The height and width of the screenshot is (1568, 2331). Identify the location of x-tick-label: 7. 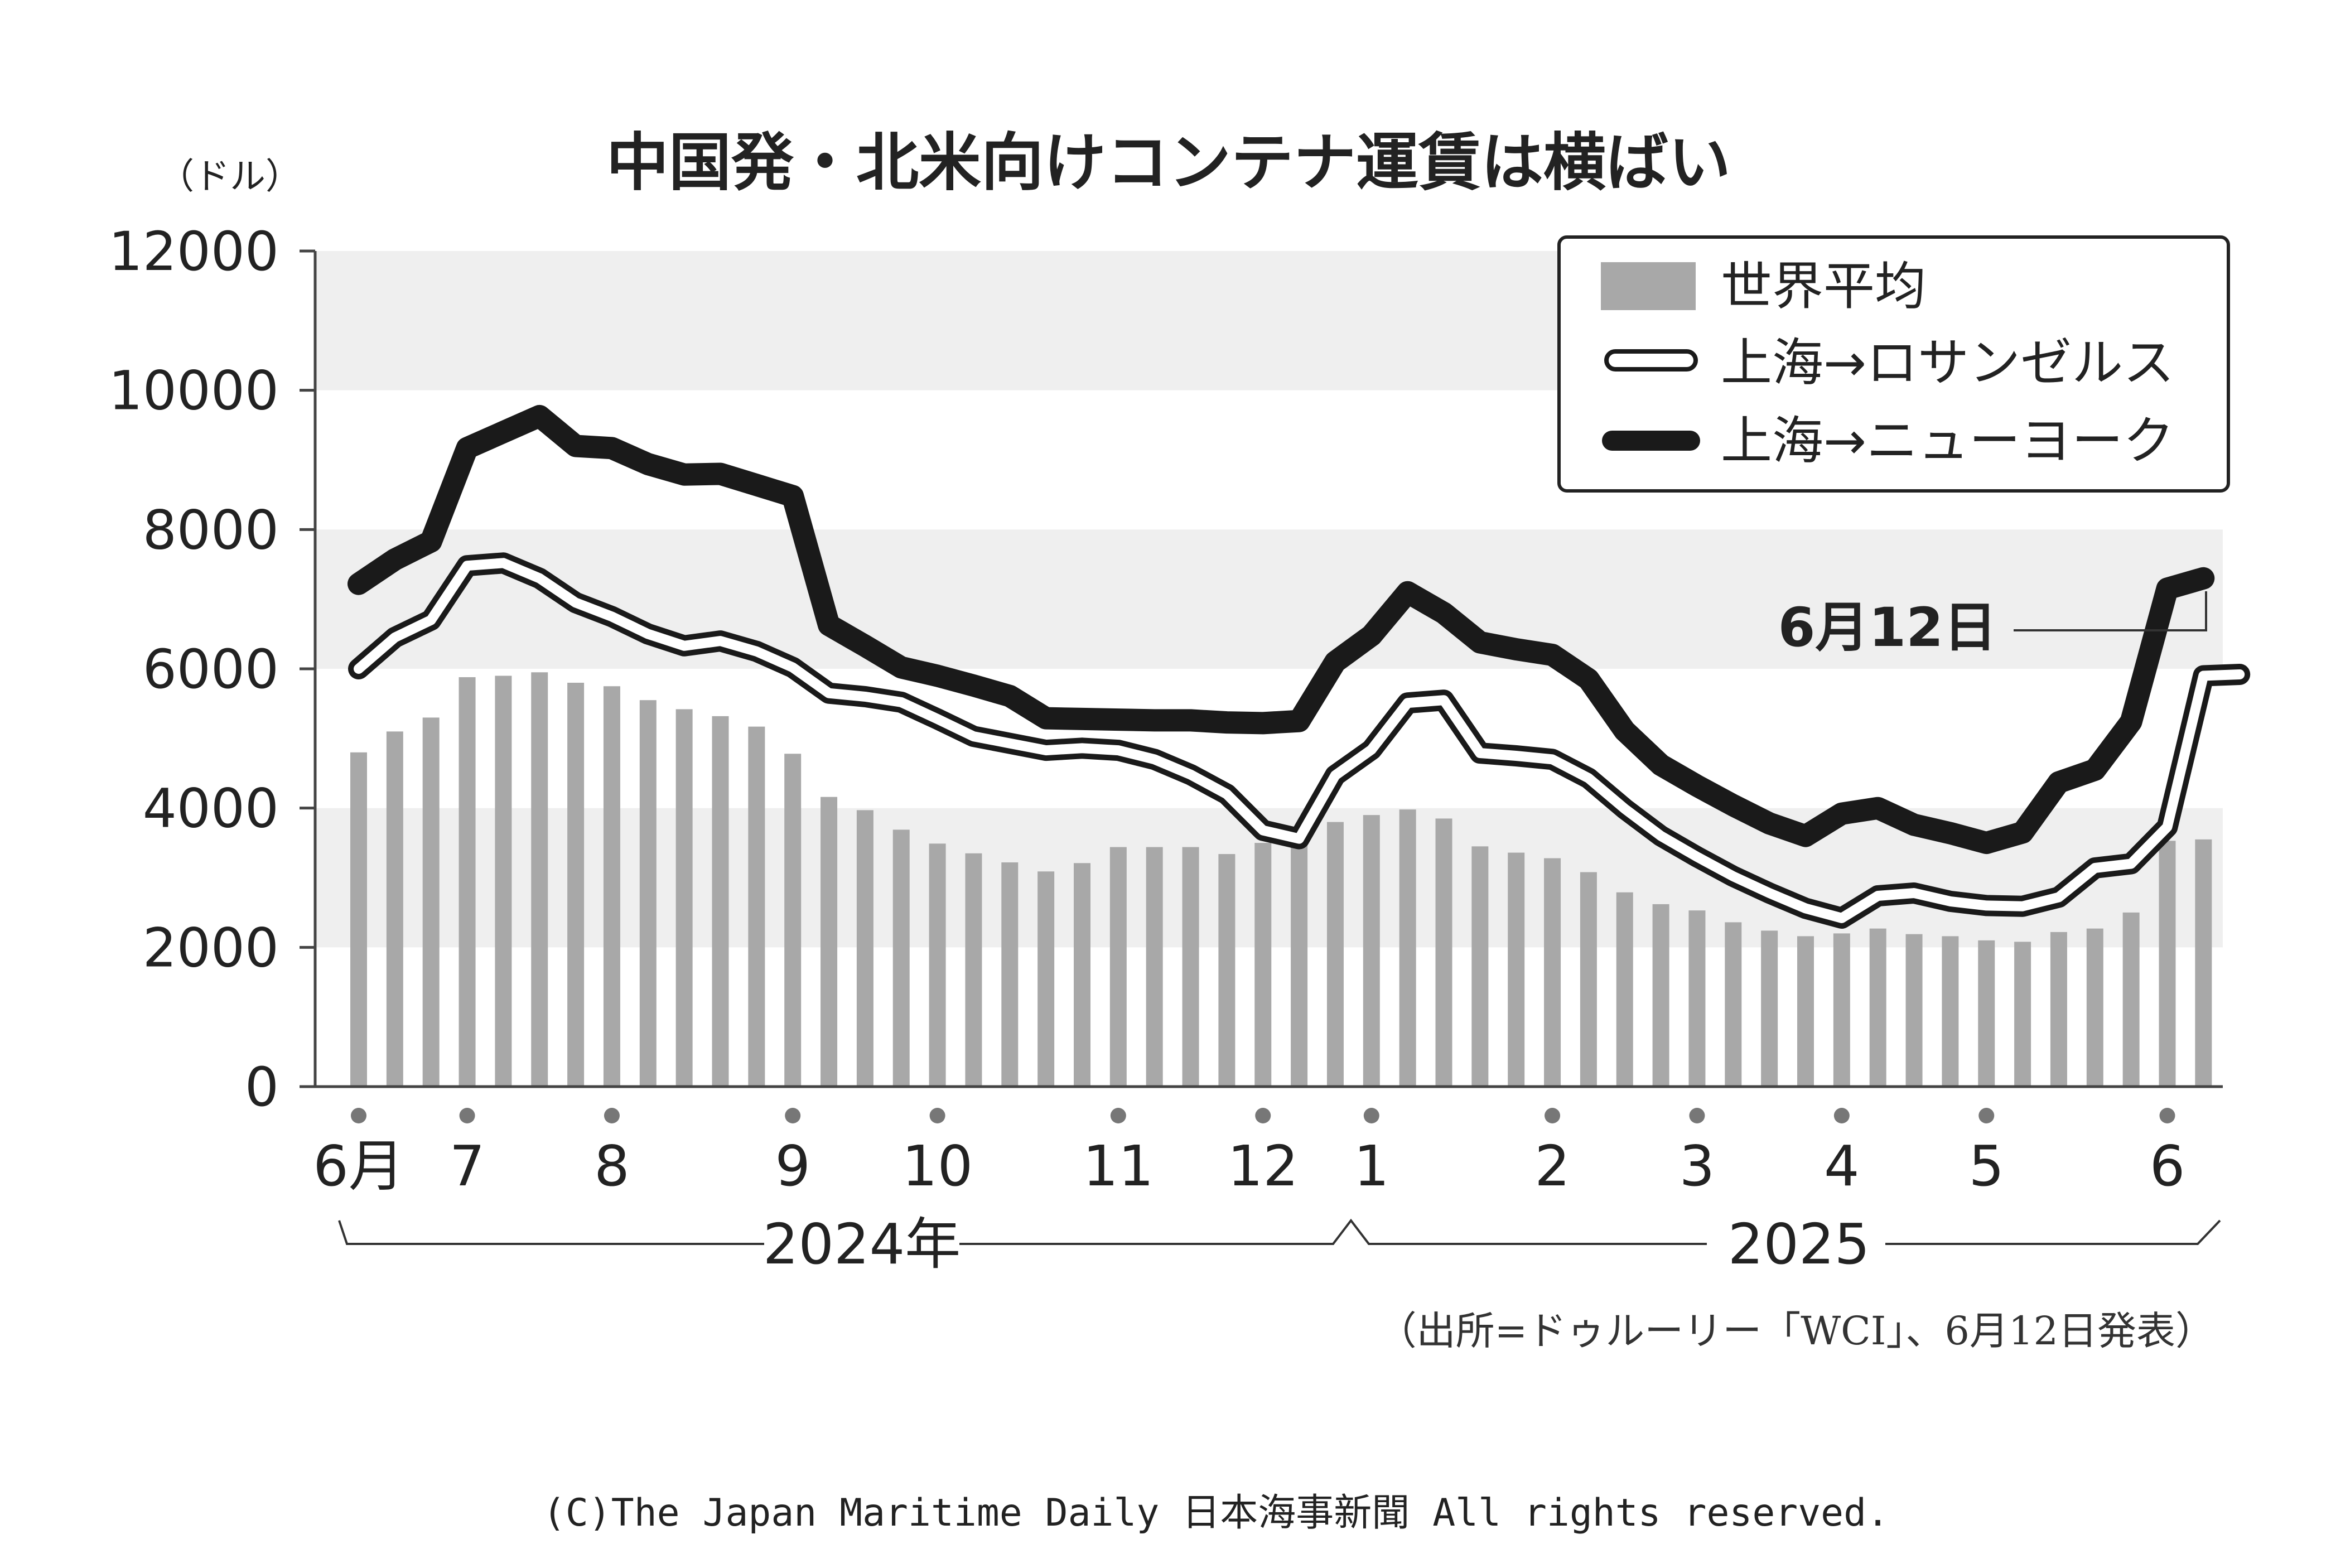
(467, 1166).